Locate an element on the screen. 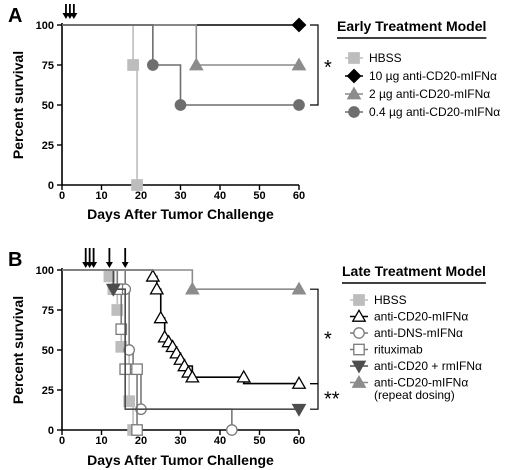 The image size is (520, 470). legend-entry: 0.4 µg anti-CD20-mIFNα is located at coordinates (422, 112).